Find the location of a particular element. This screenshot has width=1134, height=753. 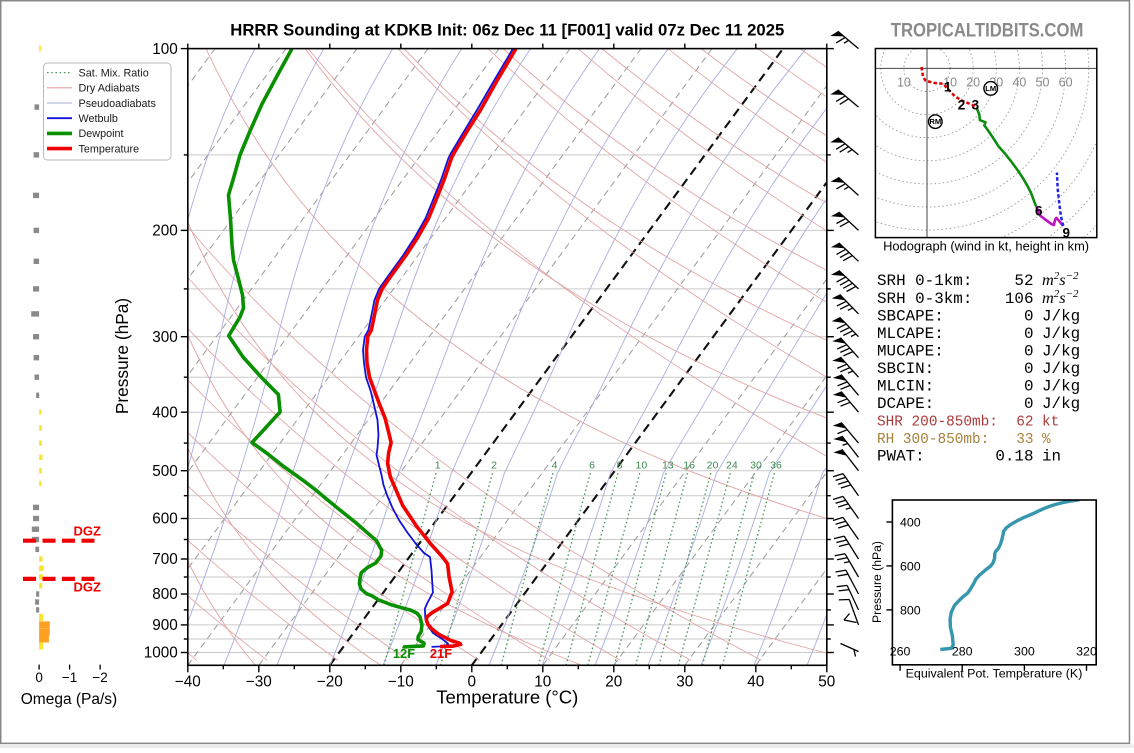

svg-text: 500 is located at coordinates (165, 471).